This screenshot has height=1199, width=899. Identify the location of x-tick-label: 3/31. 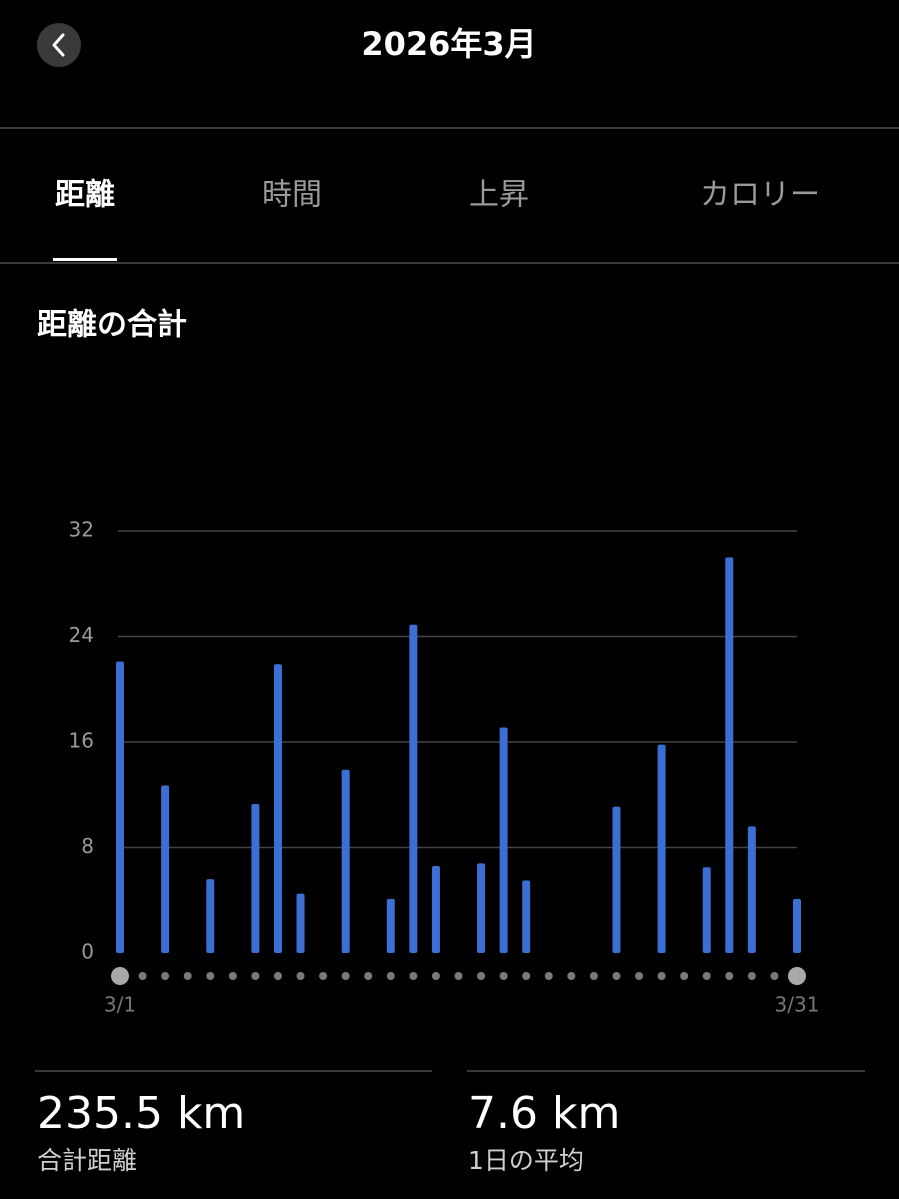
(797, 1005).